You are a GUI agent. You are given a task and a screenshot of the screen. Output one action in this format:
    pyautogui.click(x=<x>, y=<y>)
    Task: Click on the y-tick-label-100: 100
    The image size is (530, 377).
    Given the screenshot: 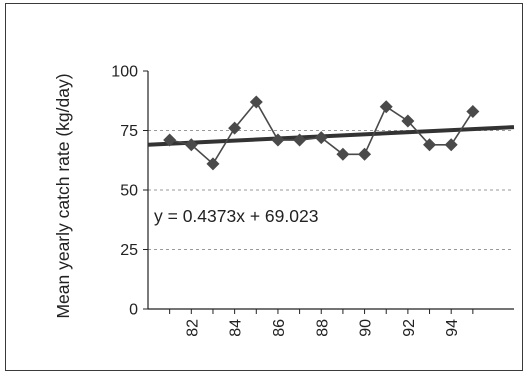 What is the action you would take?
    pyautogui.click(x=124, y=72)
    